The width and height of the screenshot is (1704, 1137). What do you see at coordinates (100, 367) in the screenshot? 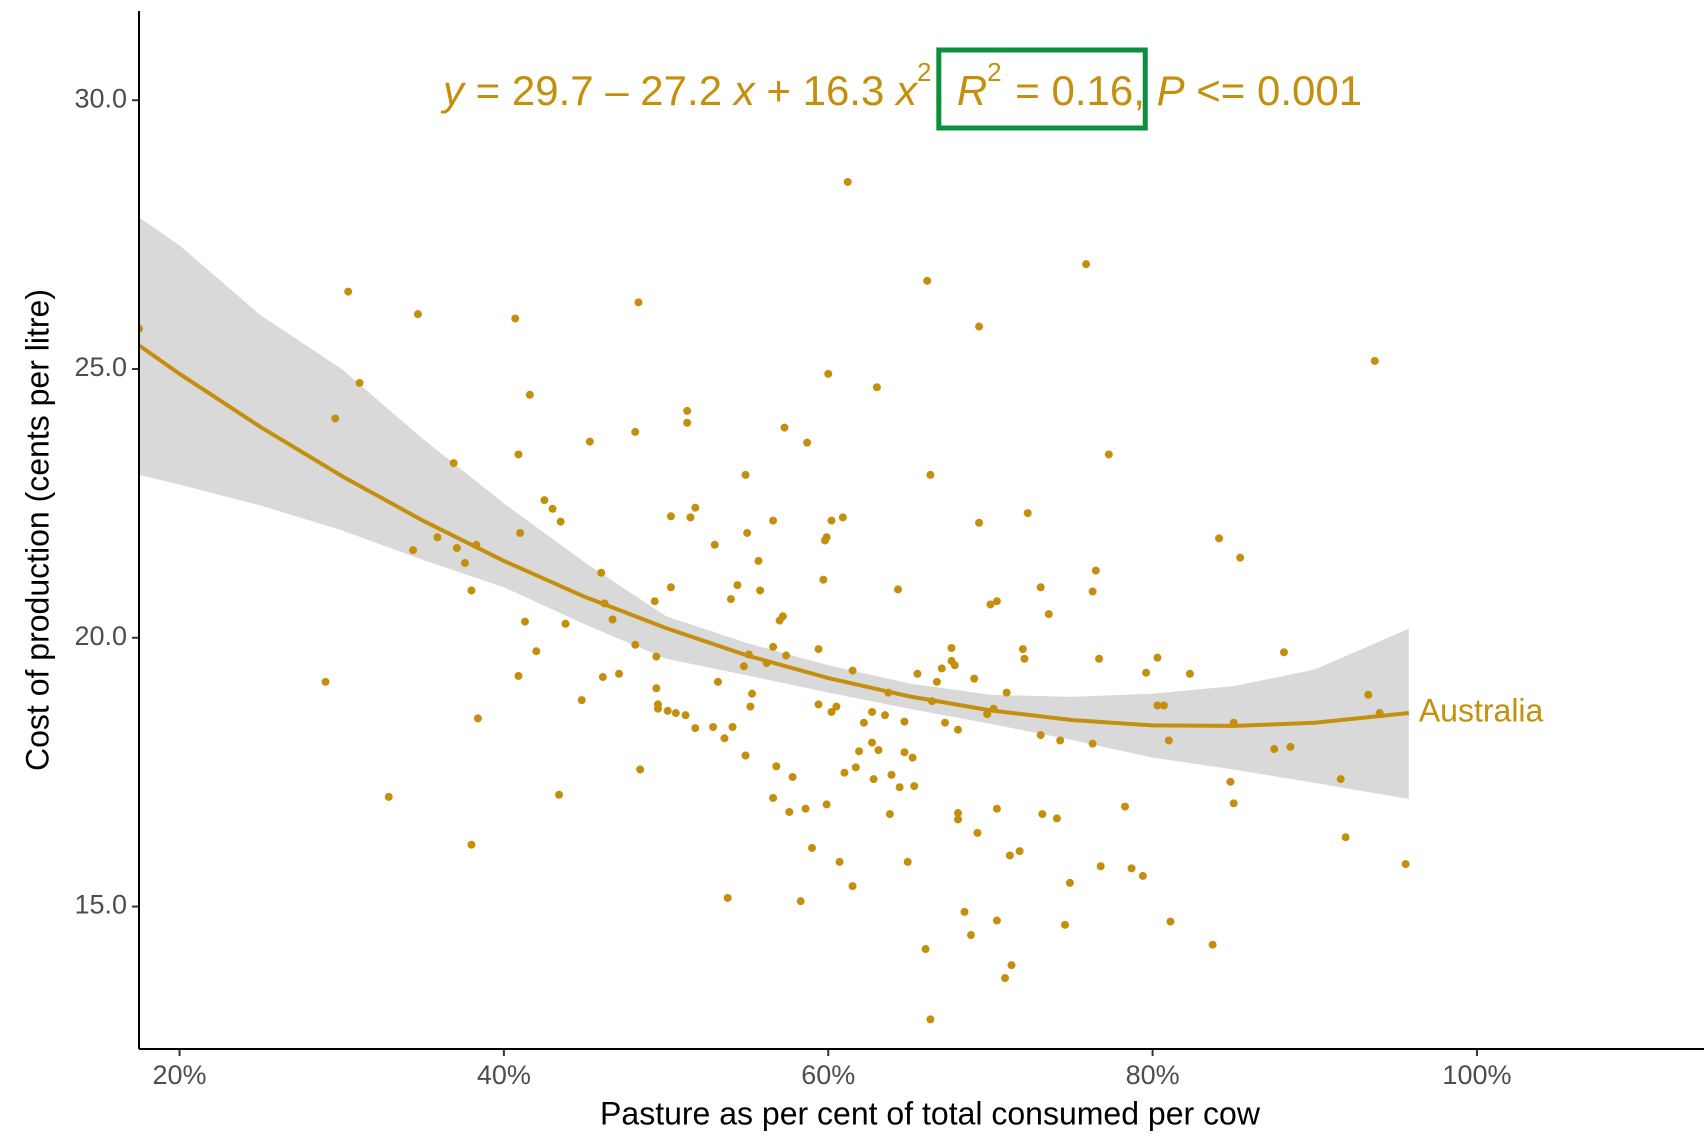
I see `y-tick-label: 25.0` at bounding box center [100, 367].